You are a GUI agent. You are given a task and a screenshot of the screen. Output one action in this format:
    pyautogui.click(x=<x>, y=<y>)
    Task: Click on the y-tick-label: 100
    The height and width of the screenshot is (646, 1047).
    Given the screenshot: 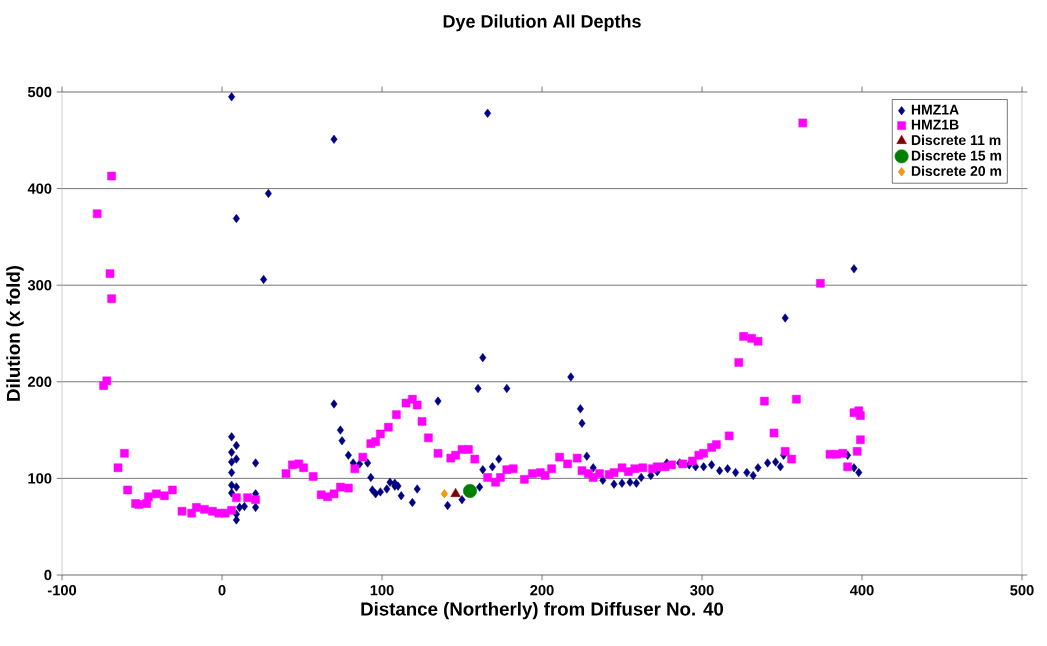 What is the action you would take?
    pyautogui.click(x=40, y=478)
    